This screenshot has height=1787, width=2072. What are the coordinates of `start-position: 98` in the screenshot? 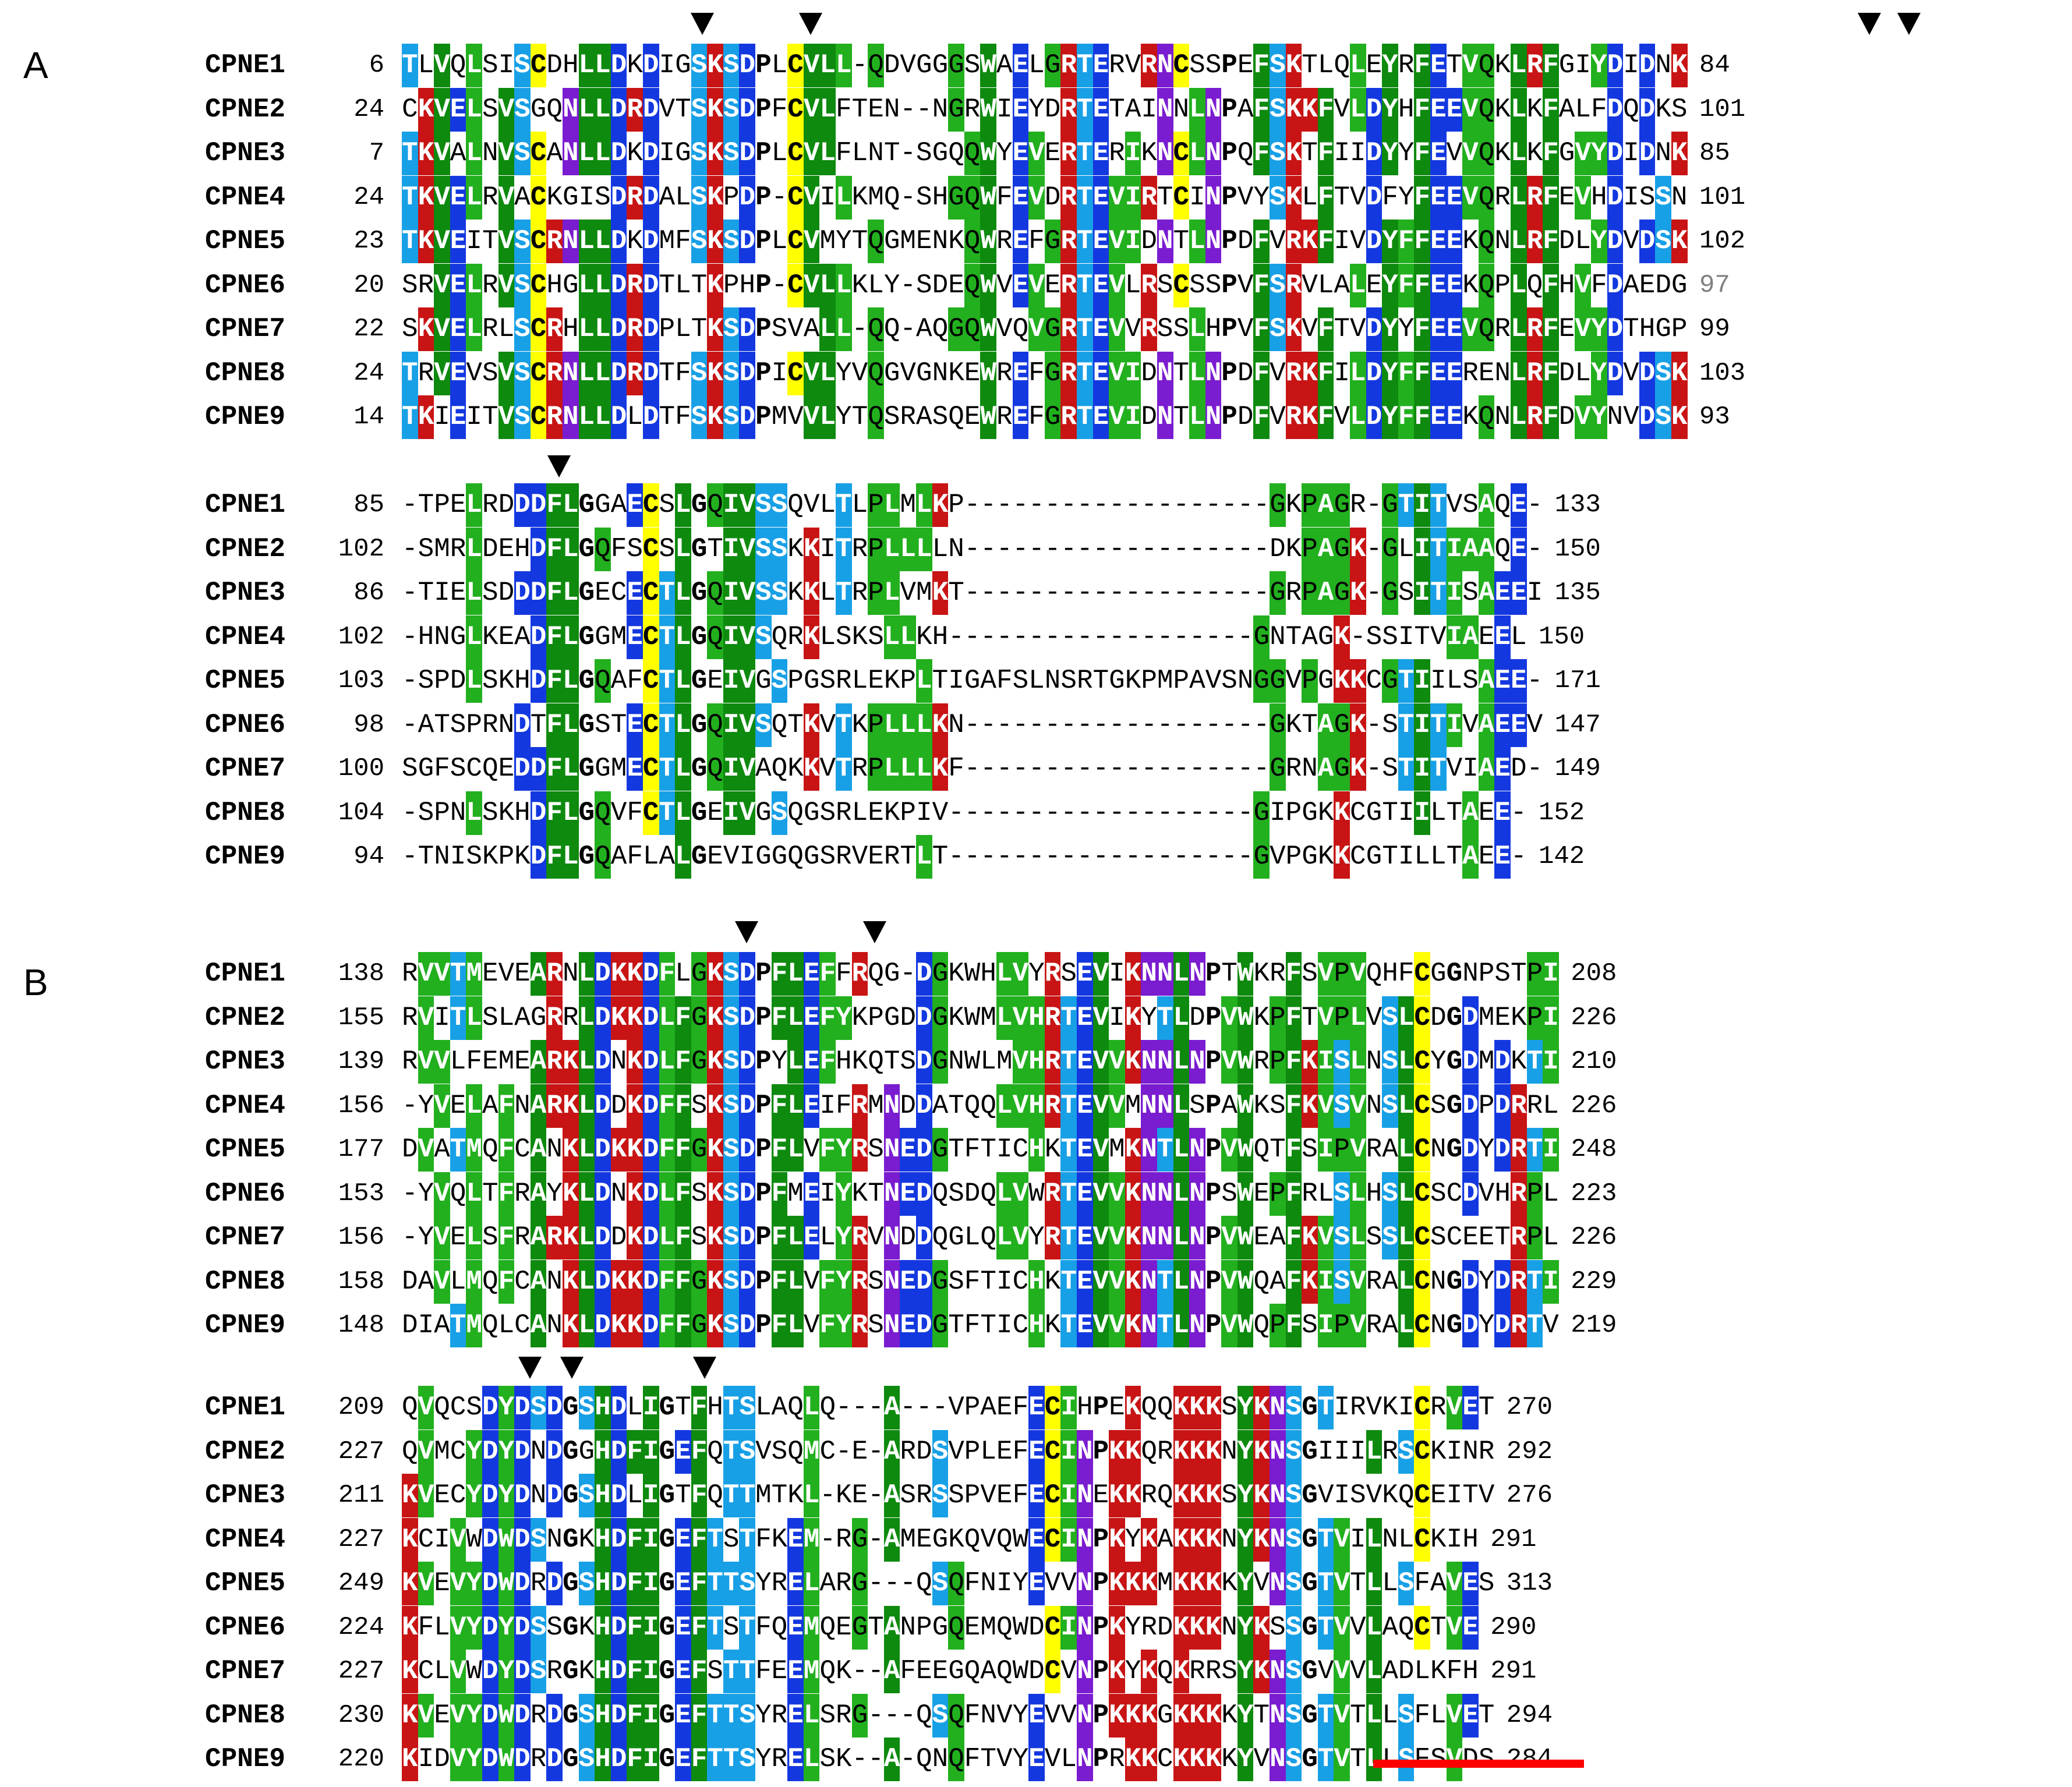 It's located at (368, 724).